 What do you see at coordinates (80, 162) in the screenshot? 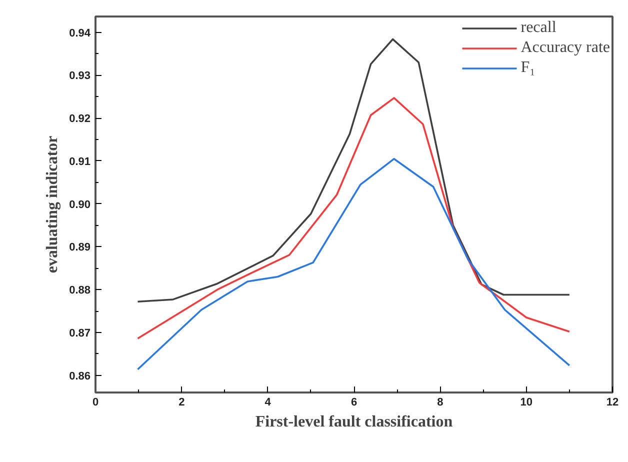
I see `y-tick-label: 0.91` at bounding box center [80, 162].